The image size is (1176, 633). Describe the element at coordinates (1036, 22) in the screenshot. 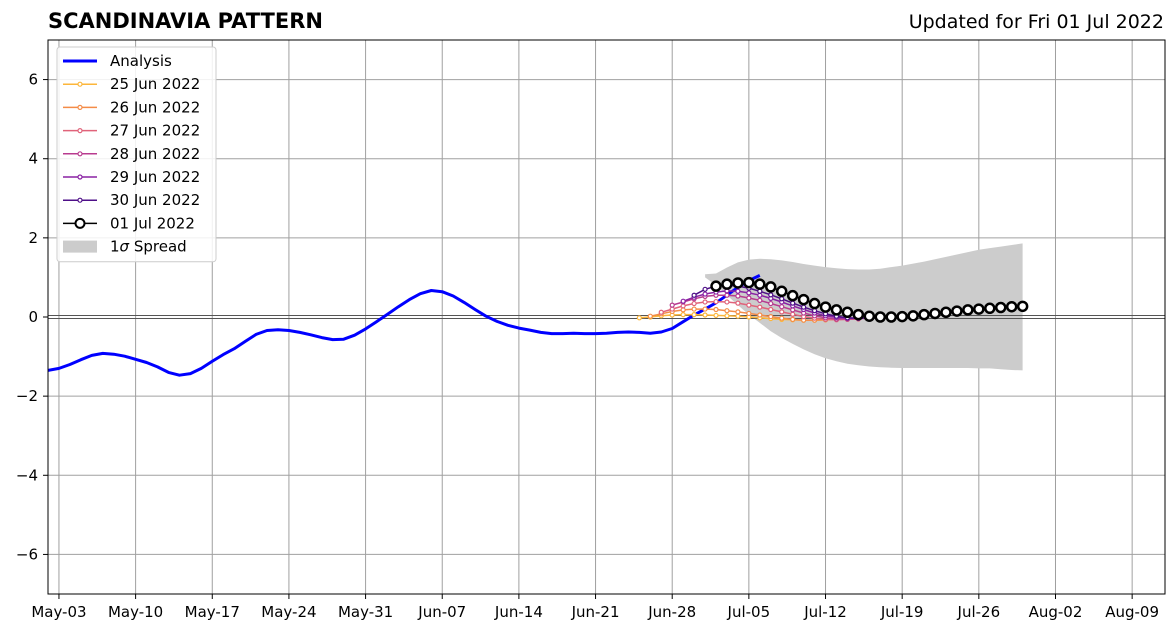

I see `updated-date: Updated for Fri 01 Jul 2022` at that location.